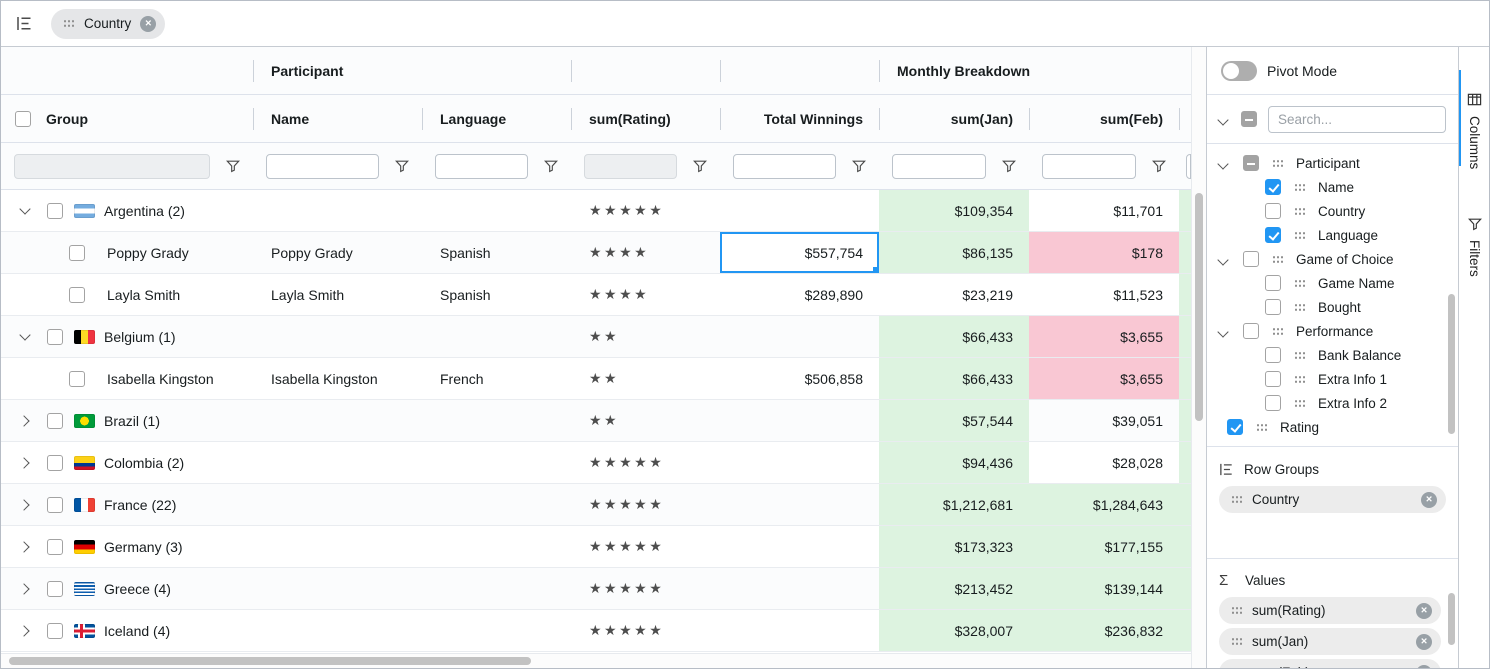 This screenshot has width=1490, height=669. I want to click on jan-cell: $57,544, so click(954, 420).